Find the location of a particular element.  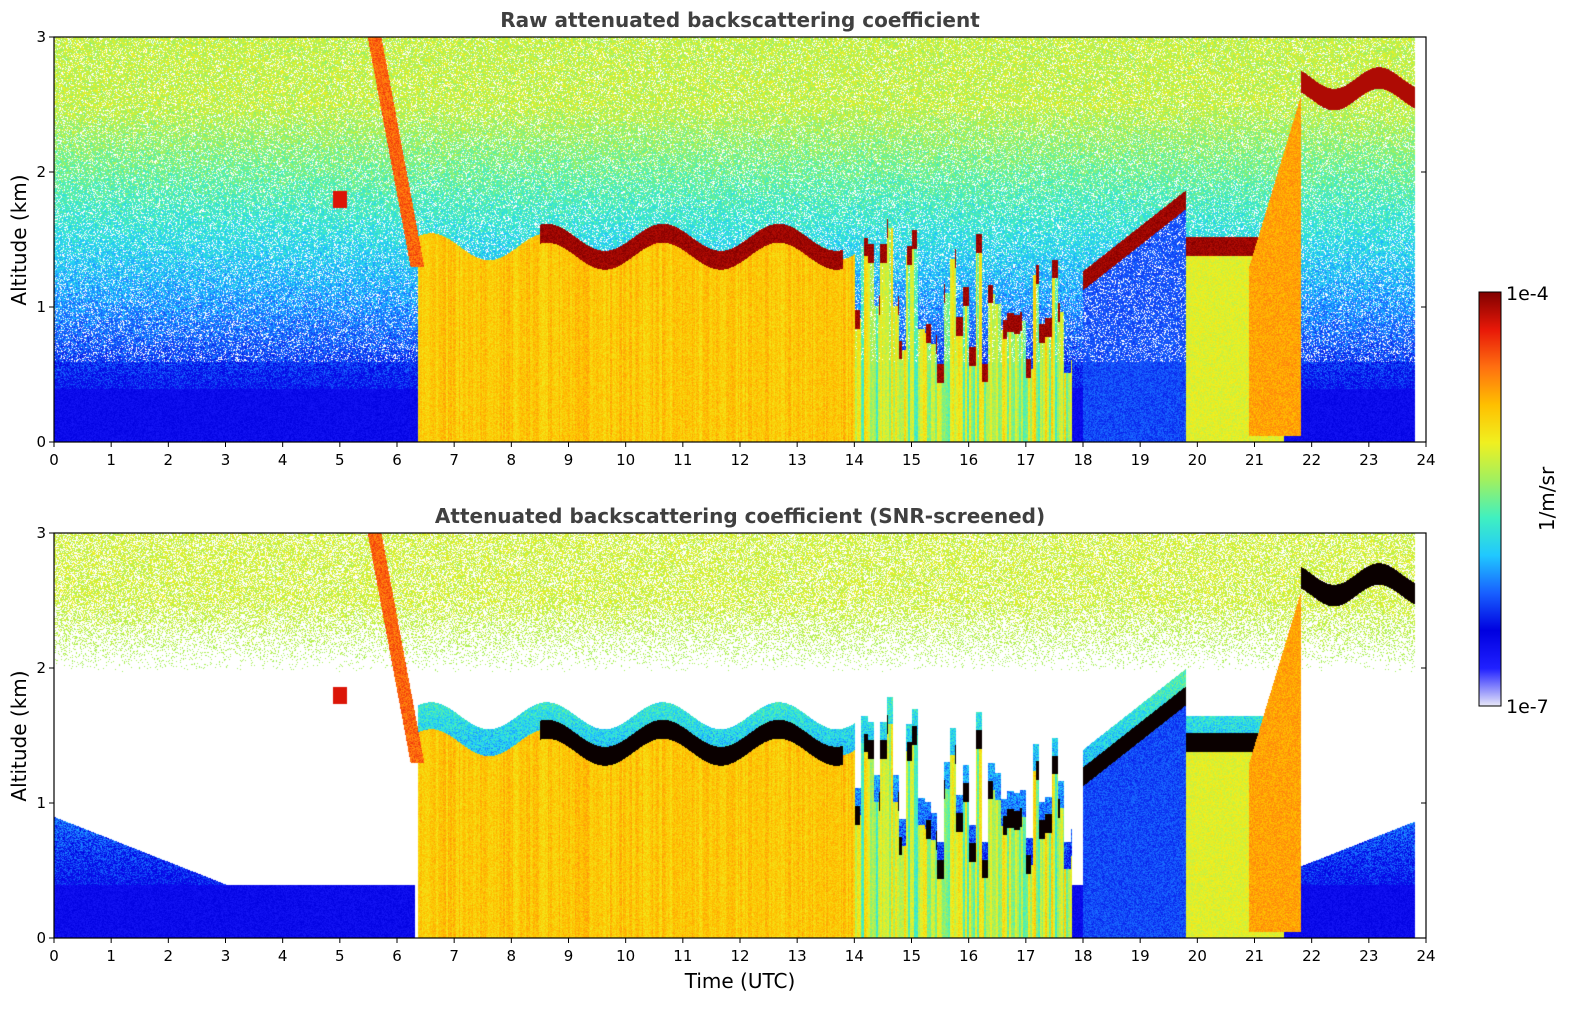

colorbar-label: 1/m/sr is located at coordinates (1547, 498).